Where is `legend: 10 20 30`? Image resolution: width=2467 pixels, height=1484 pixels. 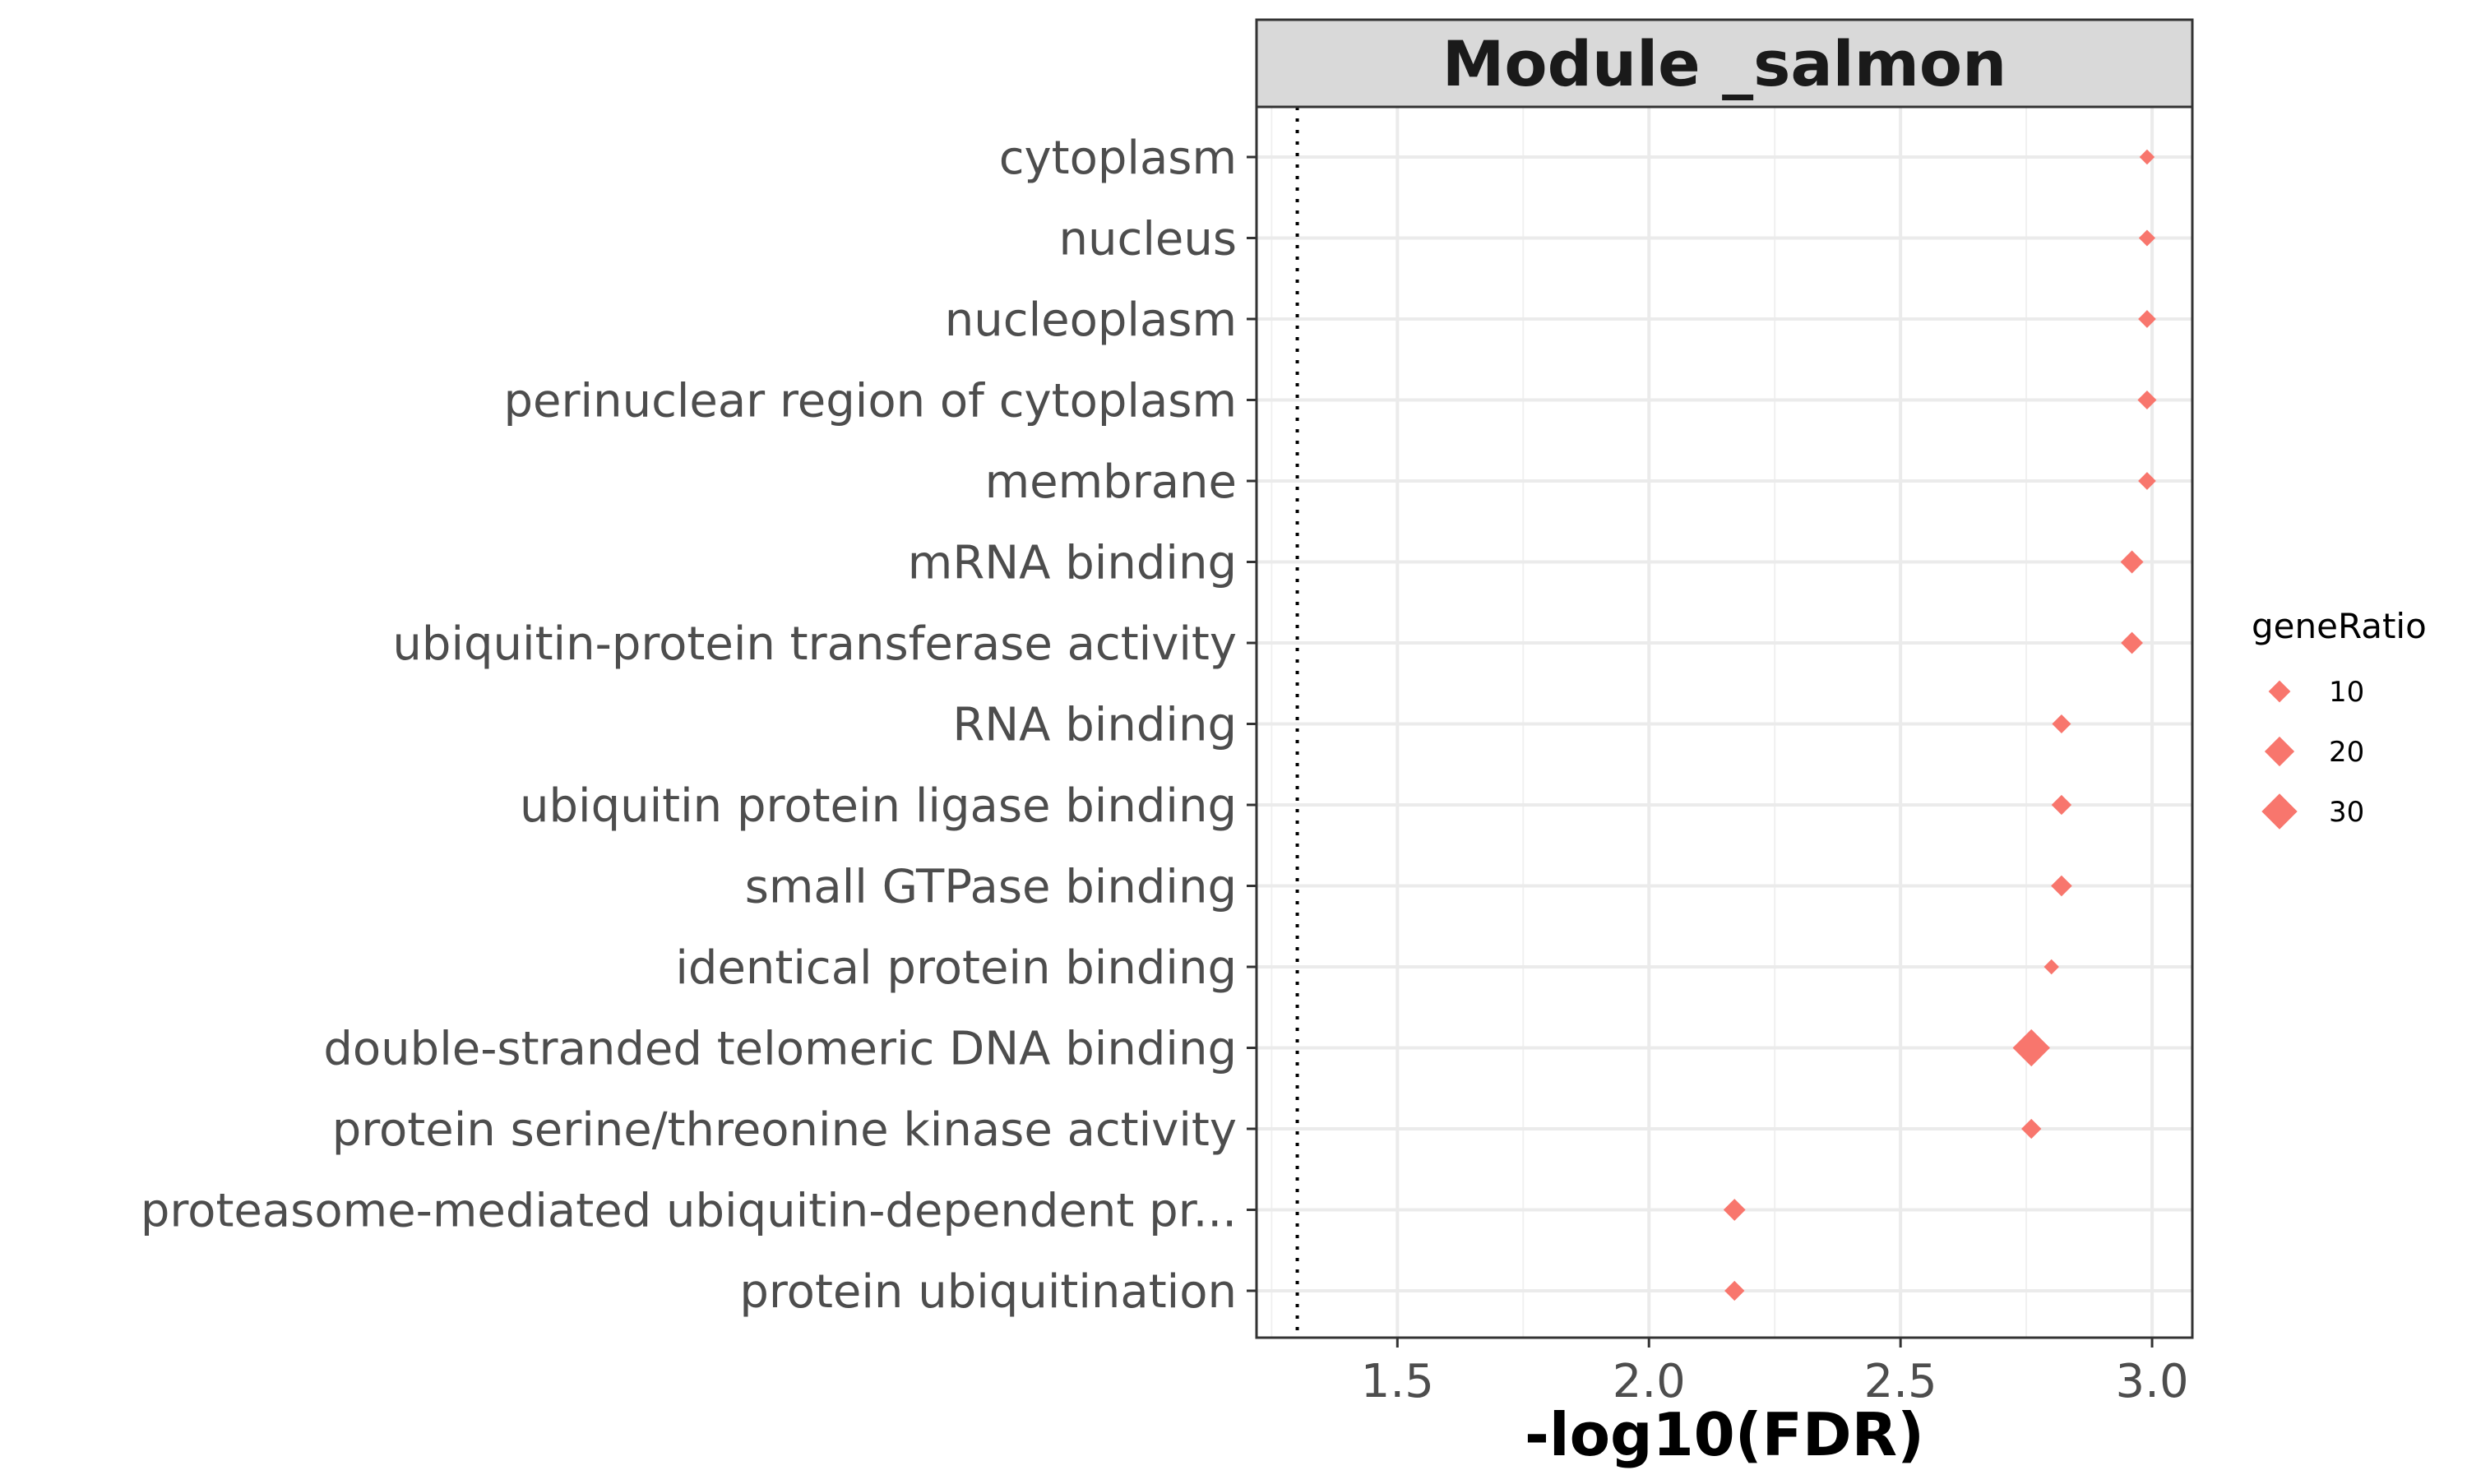 legend: 10 20 30 is located at coordinates (2312, 753).